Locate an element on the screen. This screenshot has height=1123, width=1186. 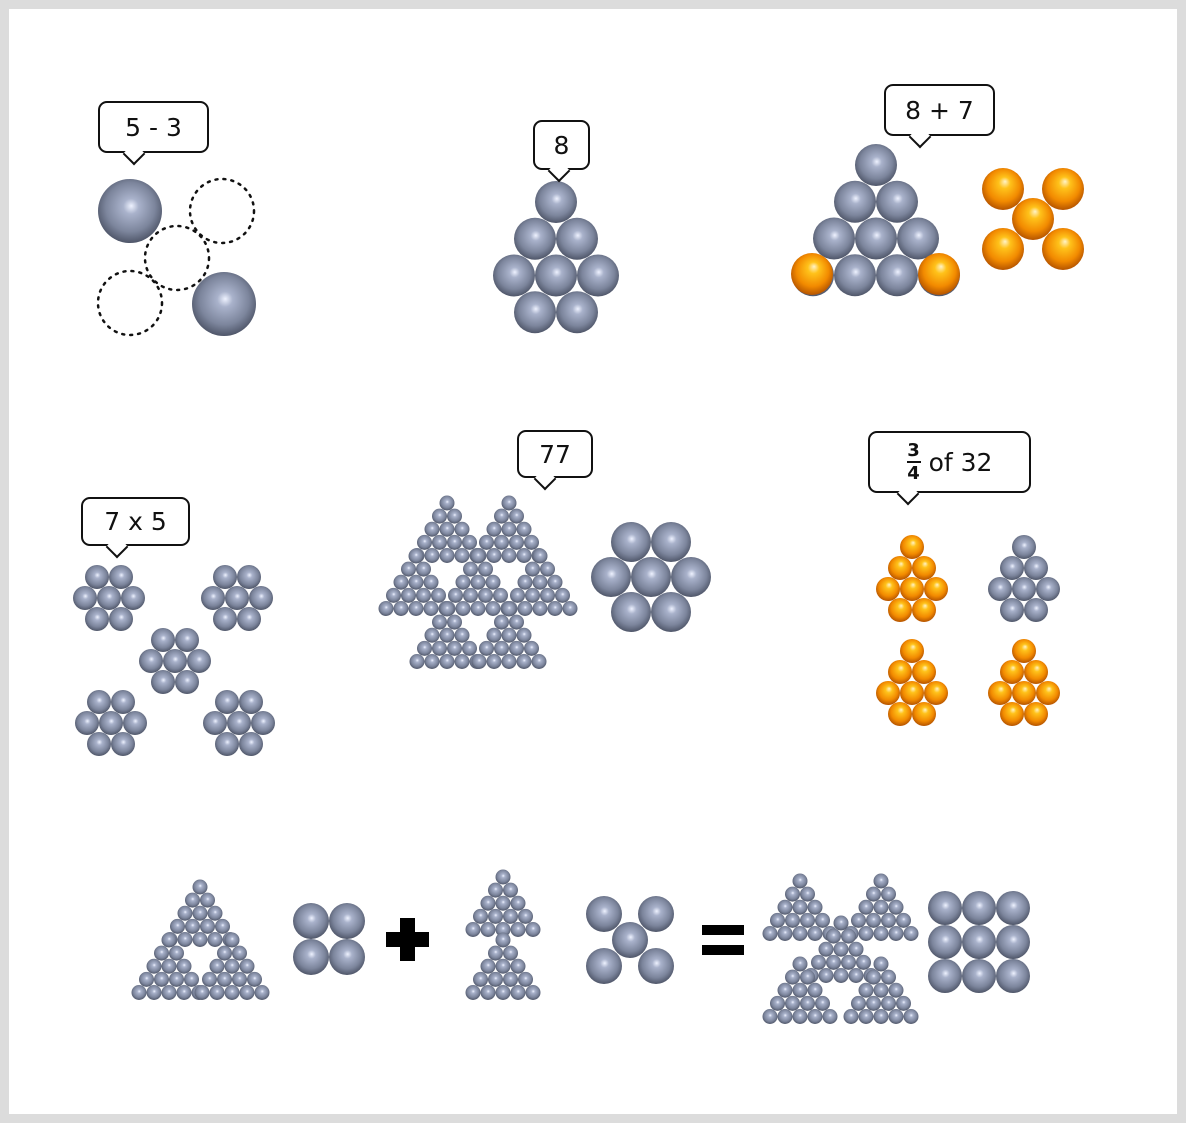
bubble-8-plus-7: 8 + 7 is located at coordinates (939, 116).